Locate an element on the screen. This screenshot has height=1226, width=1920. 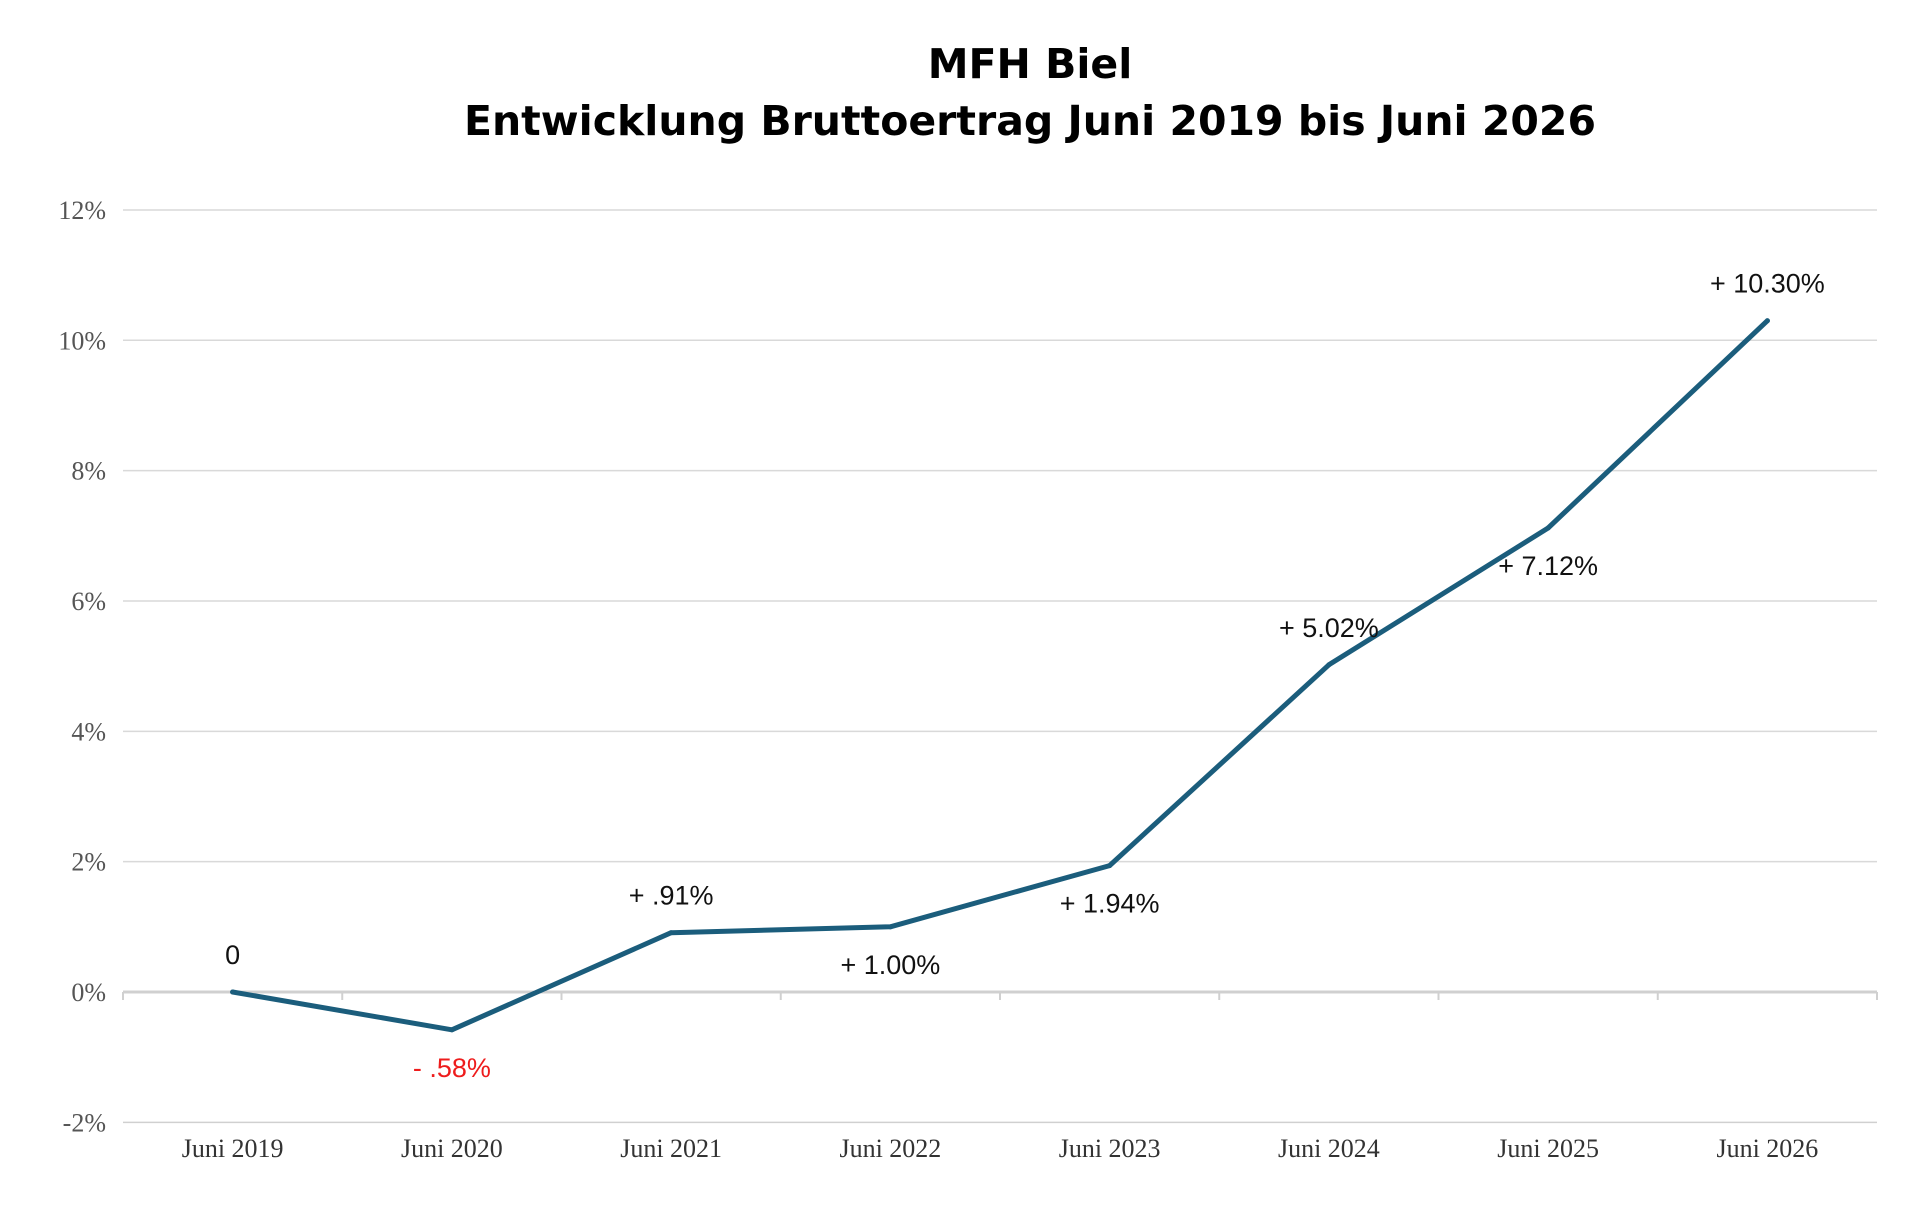
y-axis: 12% 10% 8% 6% 4% 2% 0% -2% is located at coordinates (82, 666).